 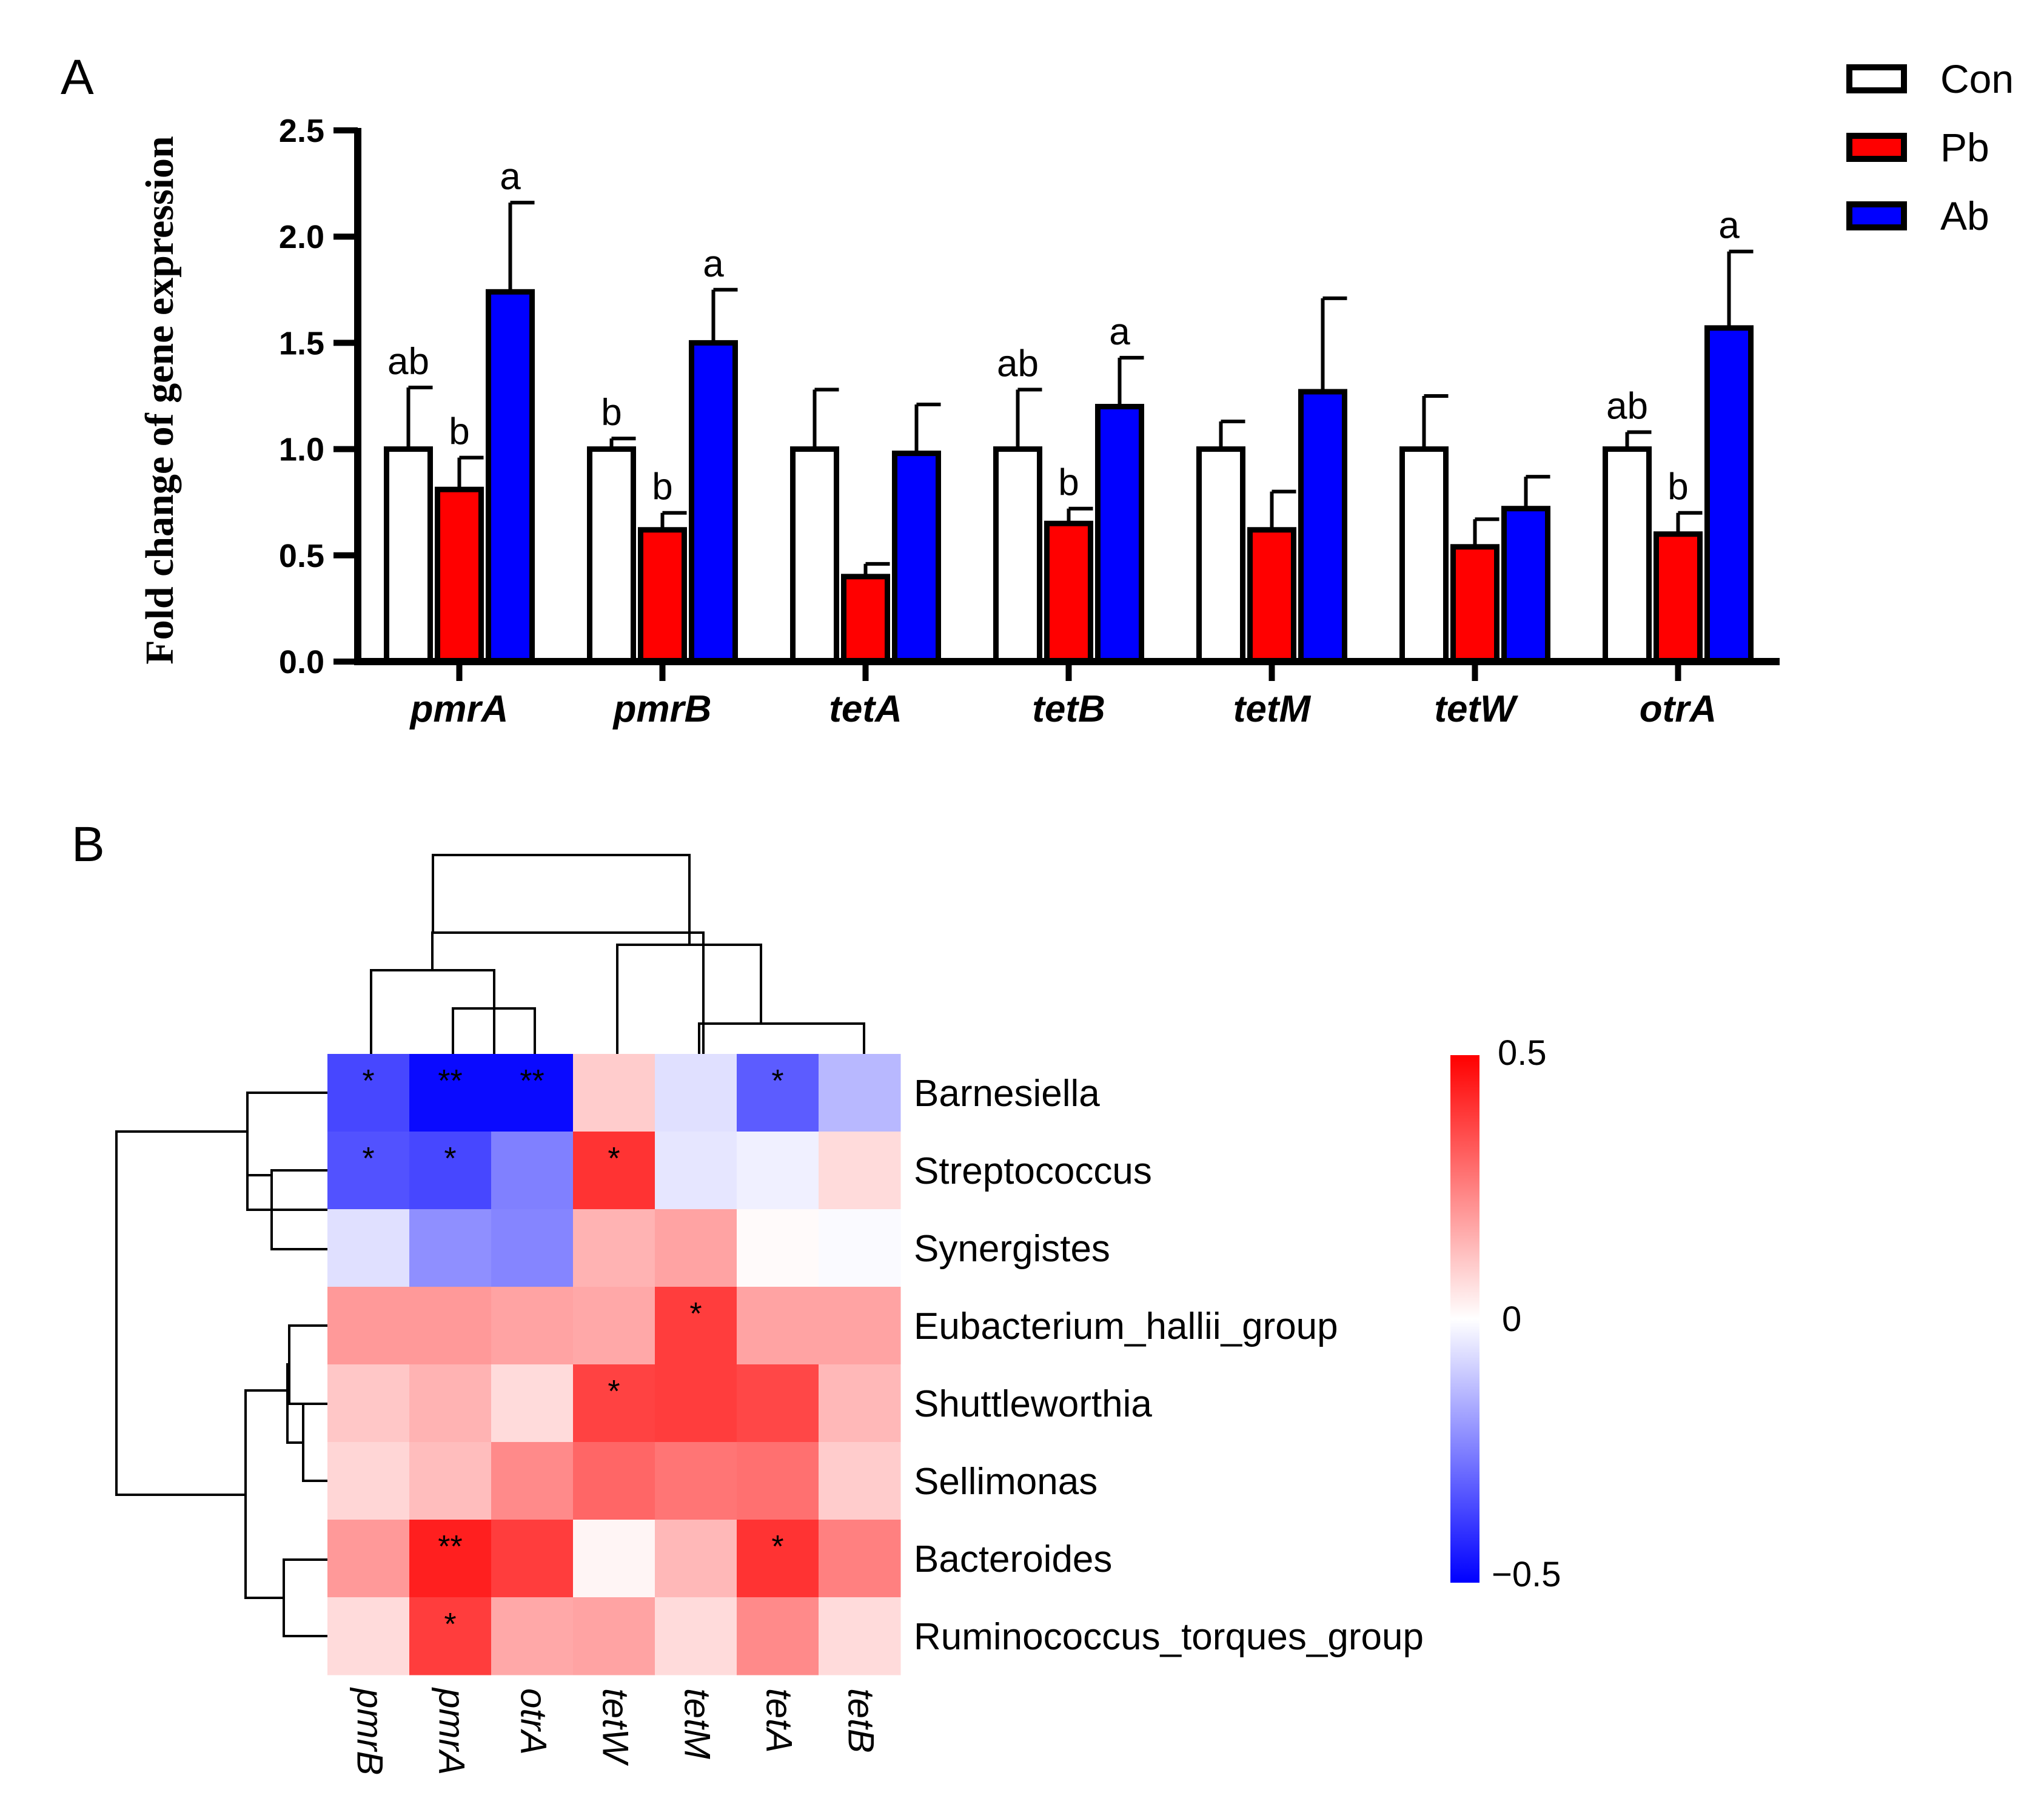 I want to click on column-label: tetB, so click(x=861, y=1720).